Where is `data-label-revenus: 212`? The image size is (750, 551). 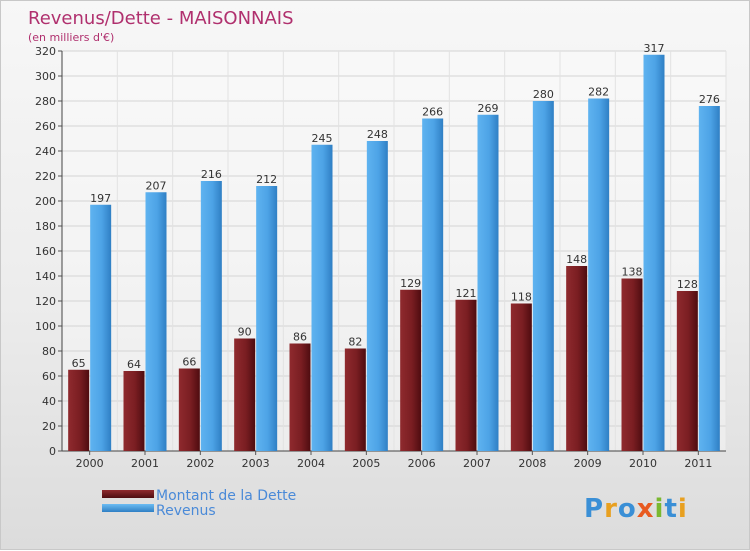 data-label-revenus: 212 is located at coordinates (266, 179).